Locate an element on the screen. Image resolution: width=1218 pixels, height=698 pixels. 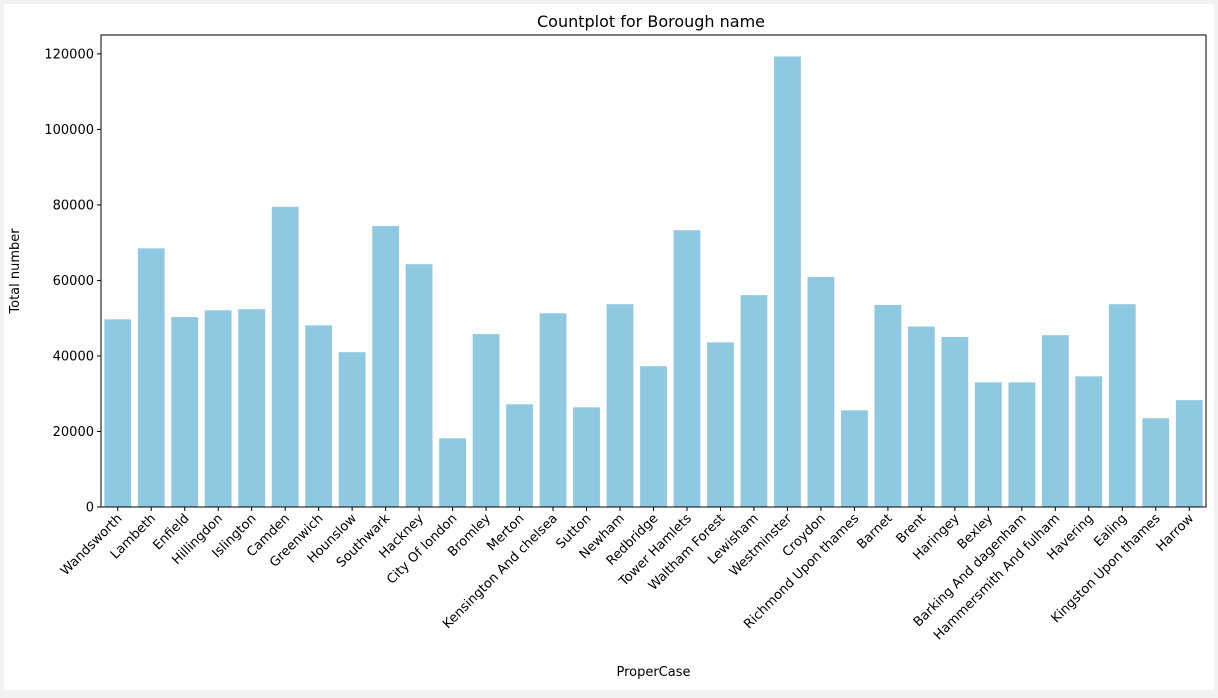
bar-waltham-forest is located at coordinates (720, 424).